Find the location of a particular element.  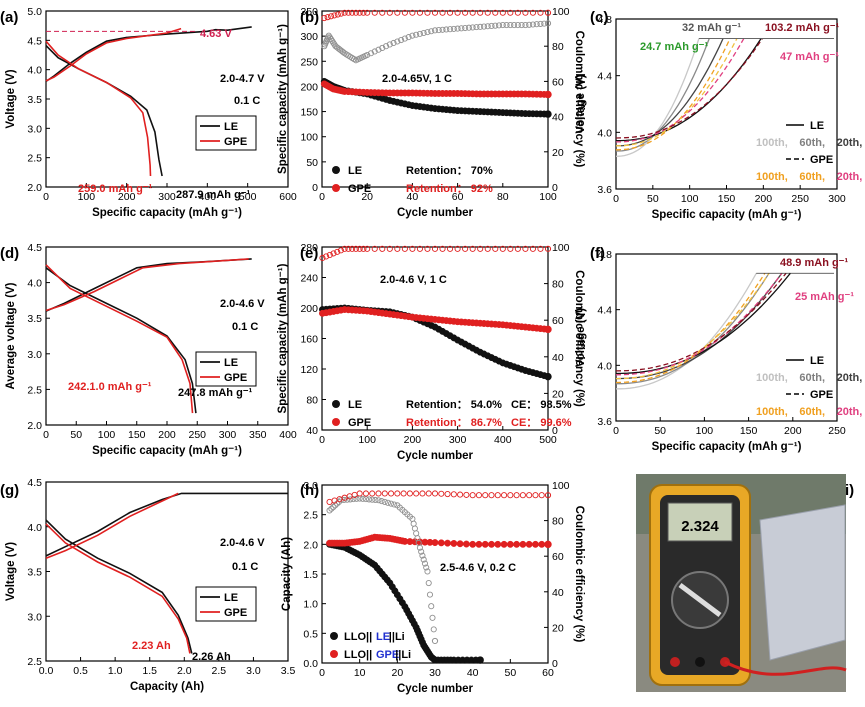

multimeter-photo: 2.324 is located at coordinates (741, 583).